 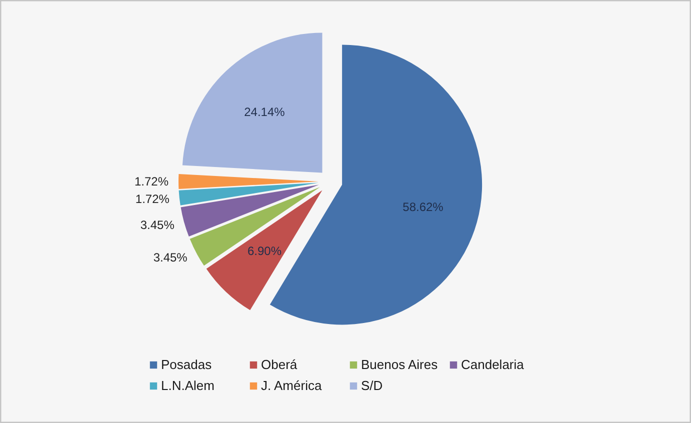 What do you see at coordinates (187, 364) in the screenshot?
I see `legend-label: Posadas` at bounding box center [187, 364].